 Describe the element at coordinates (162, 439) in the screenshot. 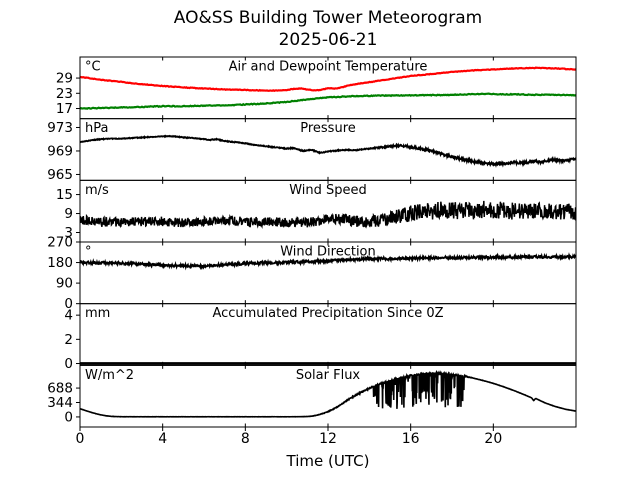

I see `x-tick-label: 4` at that location.